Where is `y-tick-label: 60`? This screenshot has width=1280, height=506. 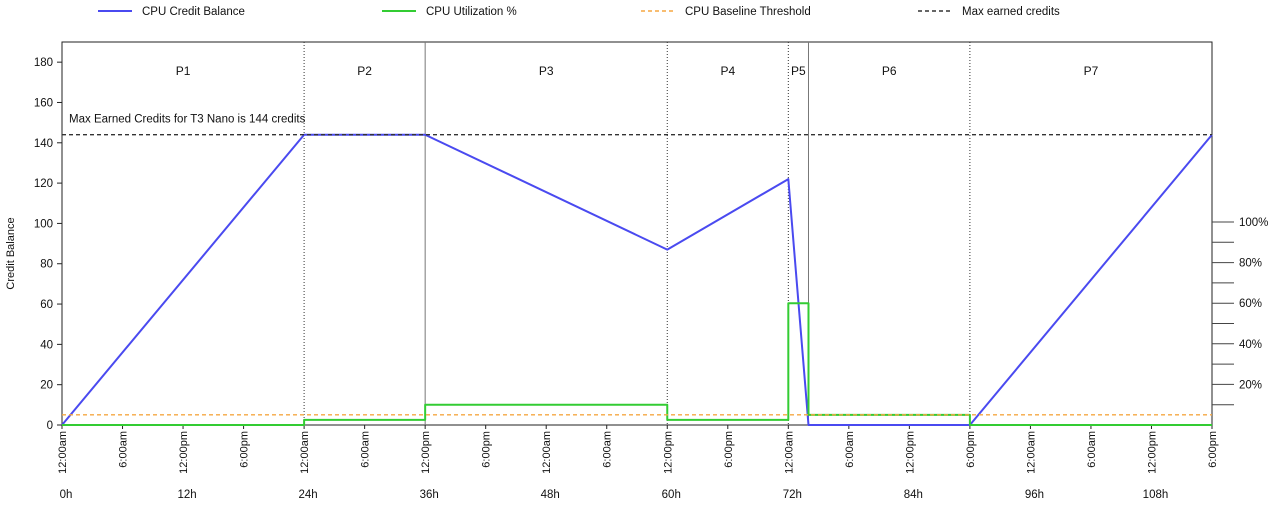 y-tick-label: 60 is located at coordinates (46, 305).